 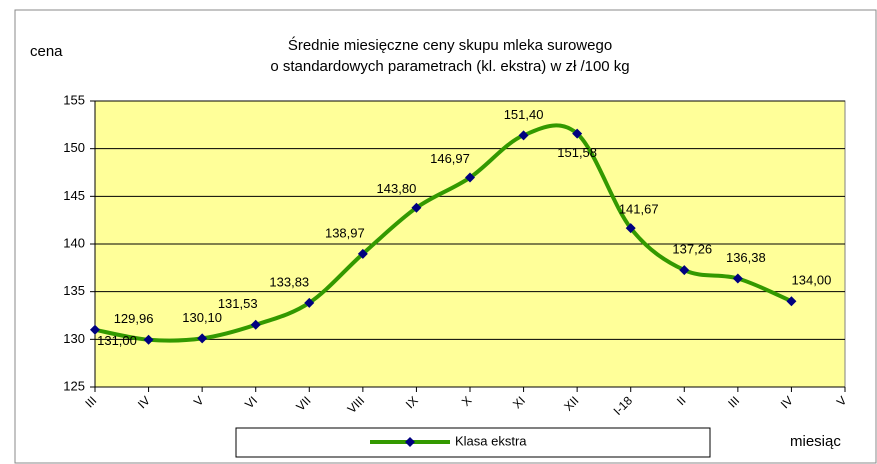 What do you see at coordinates (74, 99) in the screenshot?
I see `y-tick-label: 155` at bounding box center [74, 99].